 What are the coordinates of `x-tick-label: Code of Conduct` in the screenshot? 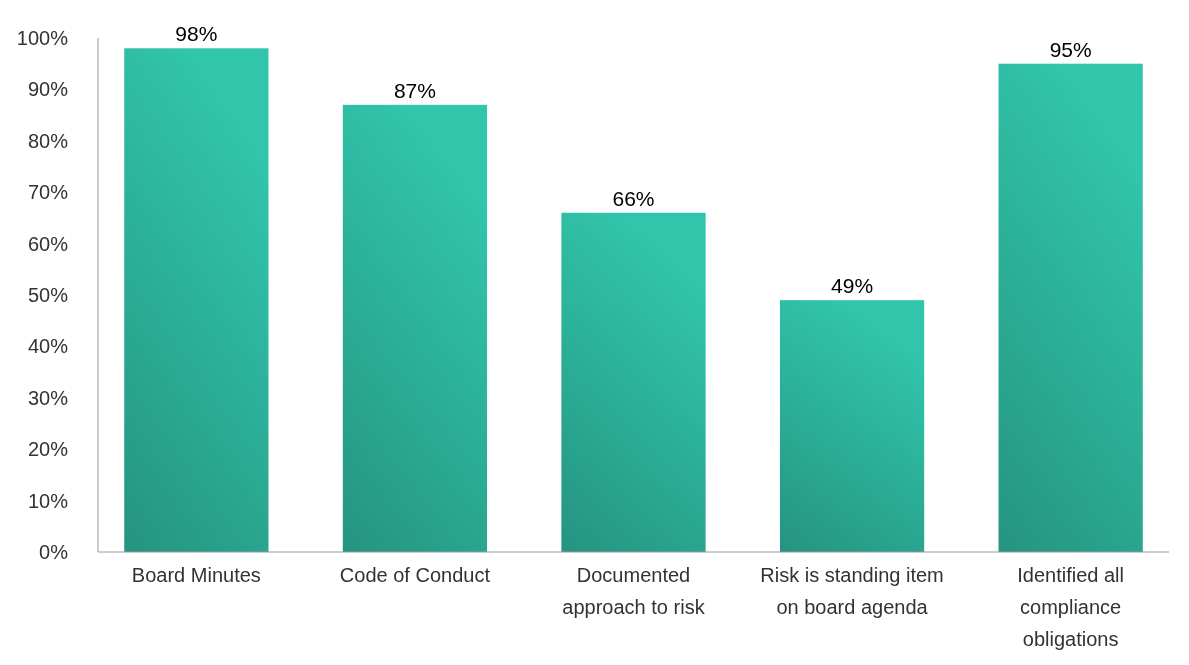 It's located at (415, 575).